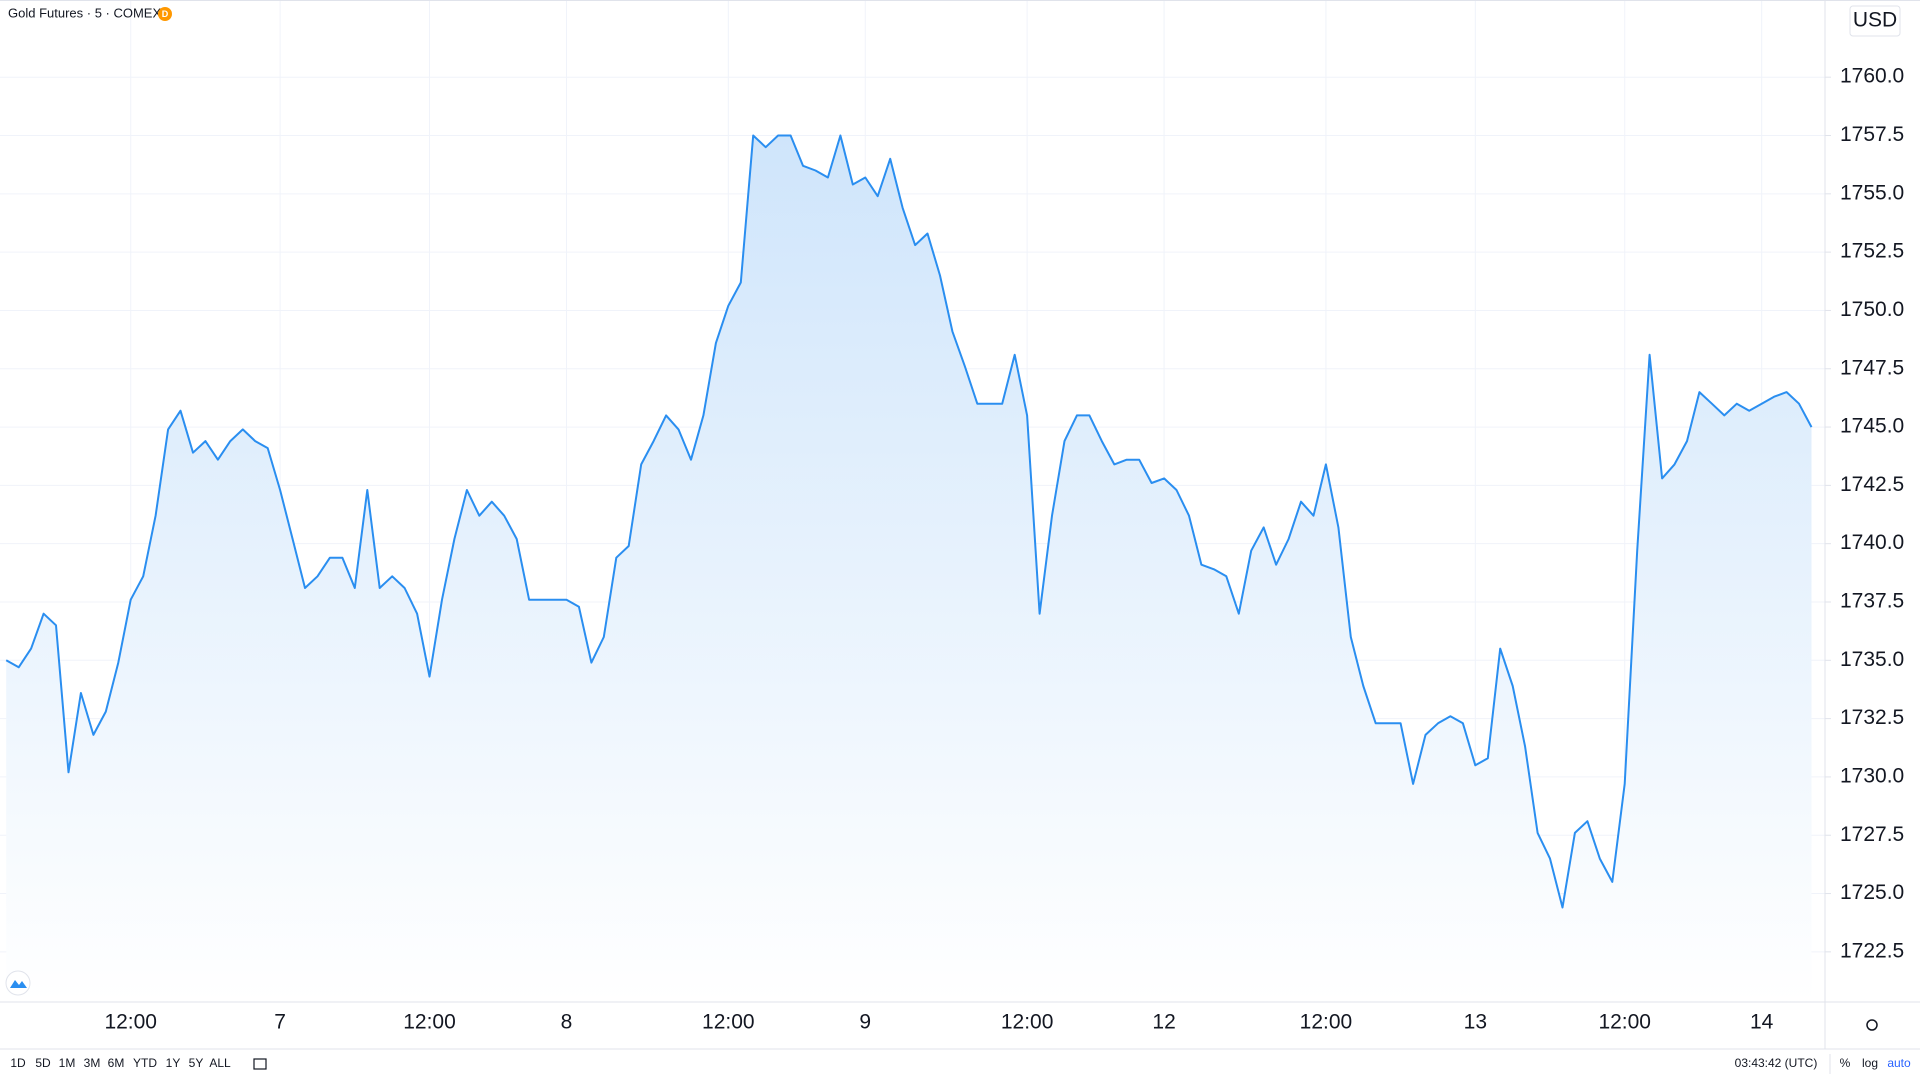 The width and height of the screenshot is (1920, 1080). Describe the element at coordinates (1872, 1025) in the screenshot. I see `settings-icon` at that location.